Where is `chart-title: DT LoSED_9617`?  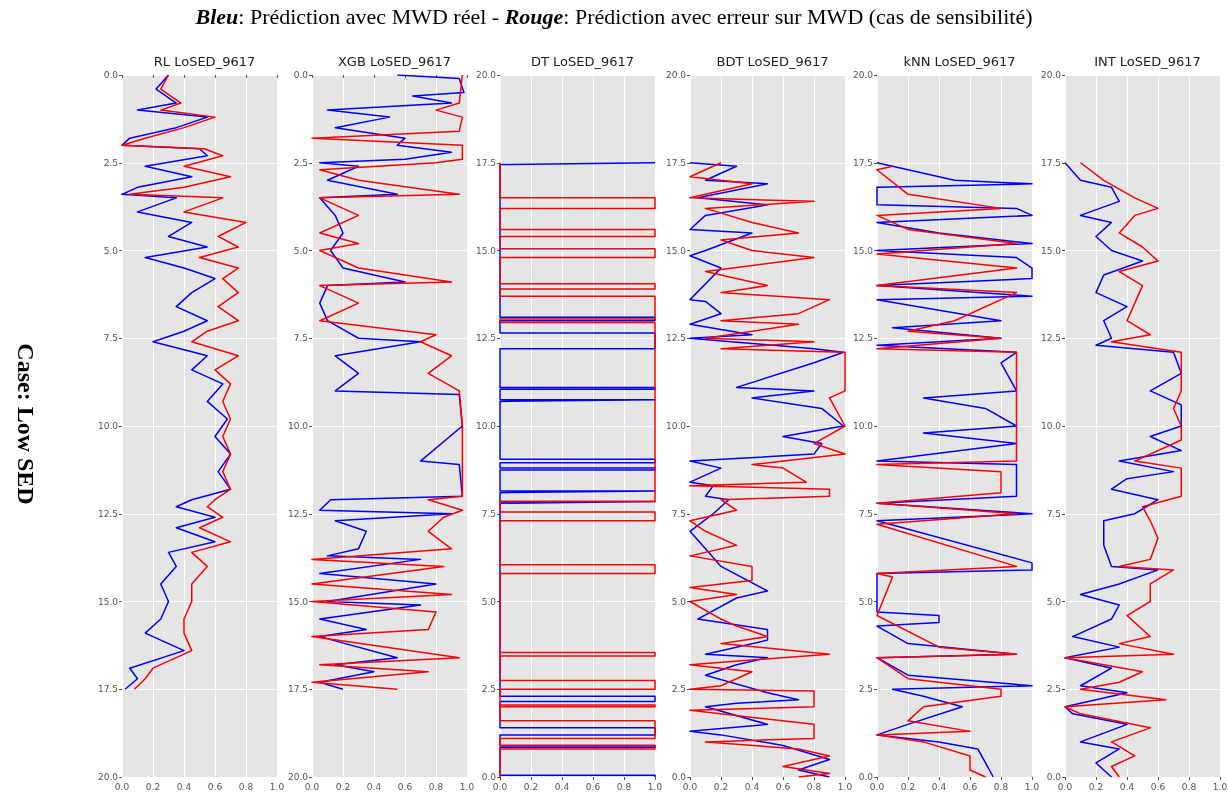 chart-title: DT LoSED_9617 is located at coordinates (582, 61).